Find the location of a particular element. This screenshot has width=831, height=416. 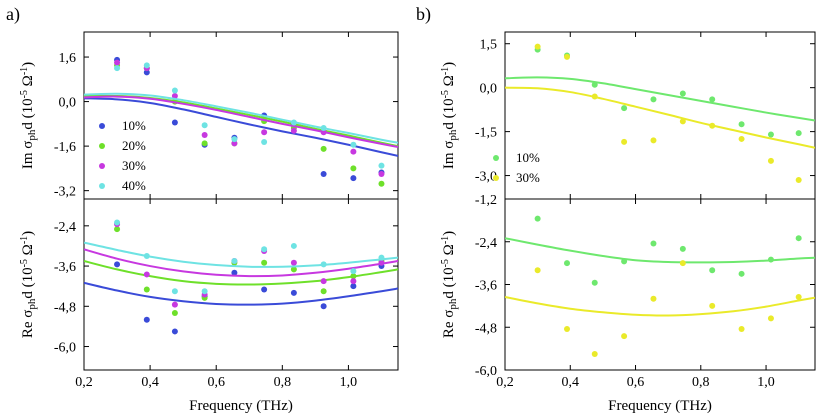

legend-label: 40% is located at coordinates (134, 185).